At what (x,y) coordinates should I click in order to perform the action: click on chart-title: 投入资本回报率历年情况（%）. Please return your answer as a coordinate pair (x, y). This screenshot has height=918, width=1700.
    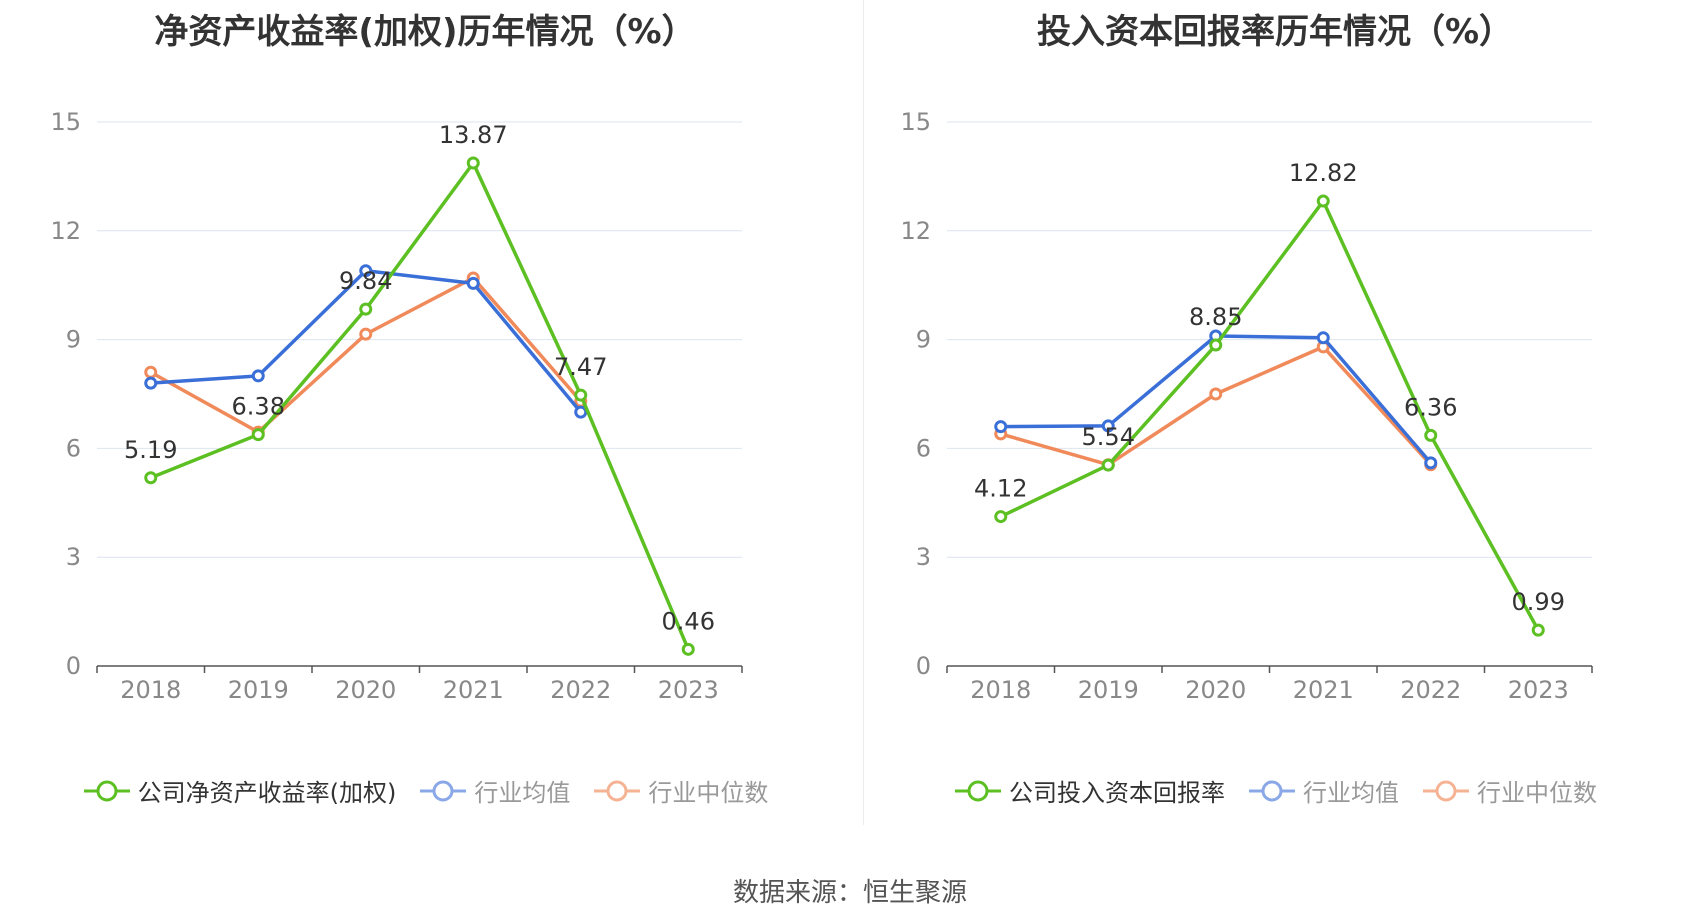
    Looking at the image, I should click on (1275, 32).